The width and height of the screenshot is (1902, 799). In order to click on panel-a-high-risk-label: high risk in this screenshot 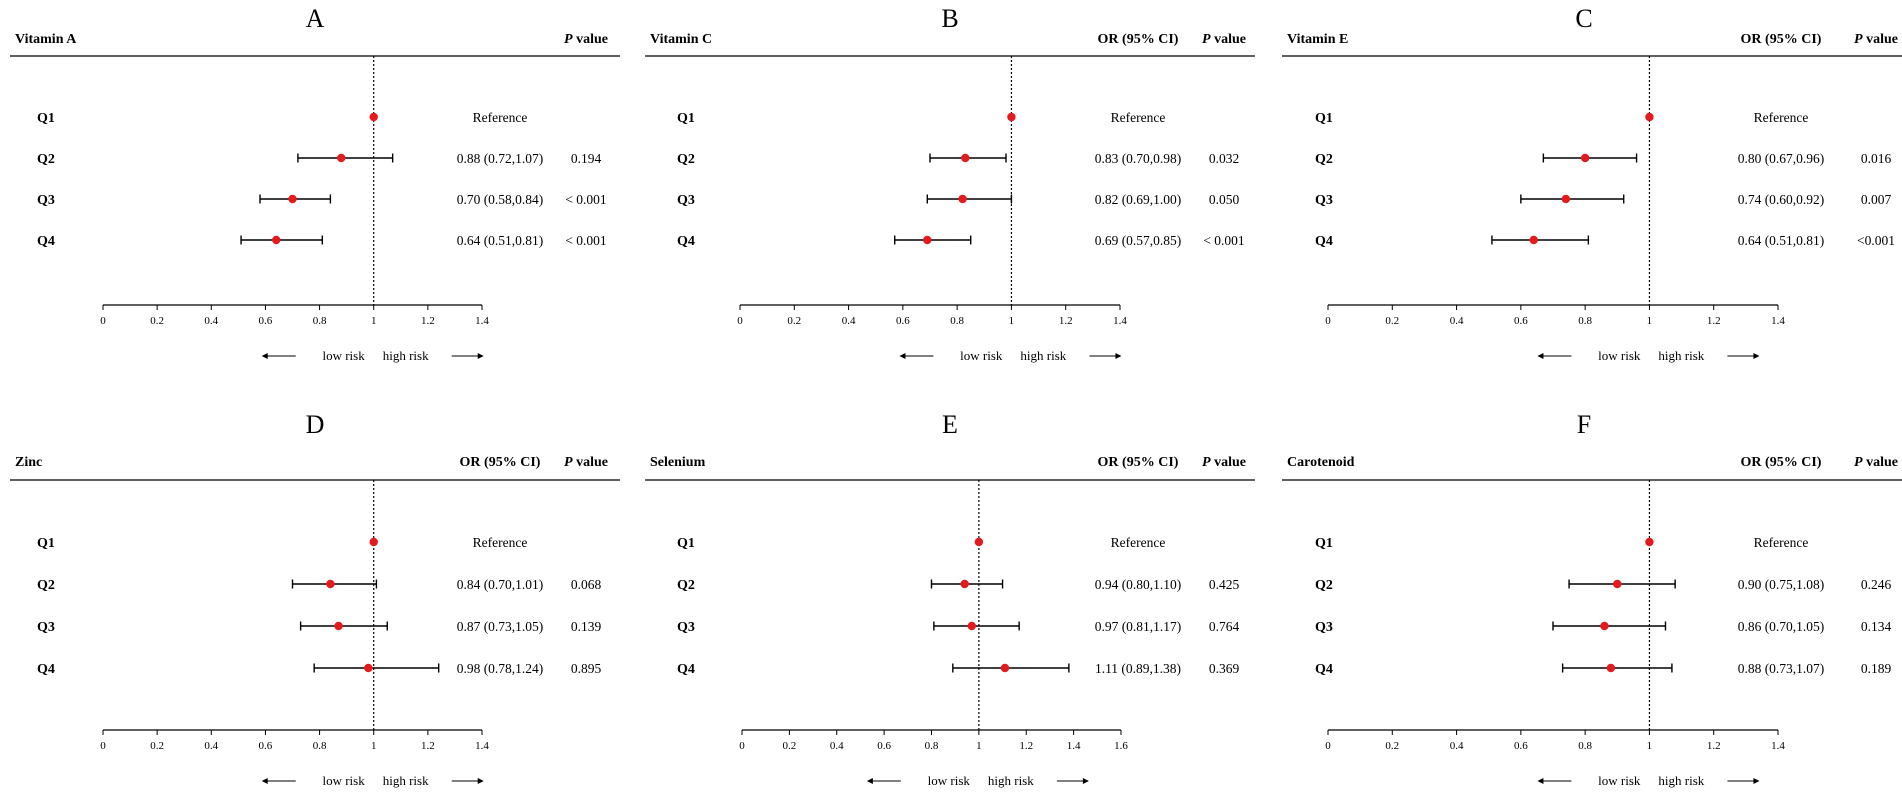, I will do `click(406, 355)`.